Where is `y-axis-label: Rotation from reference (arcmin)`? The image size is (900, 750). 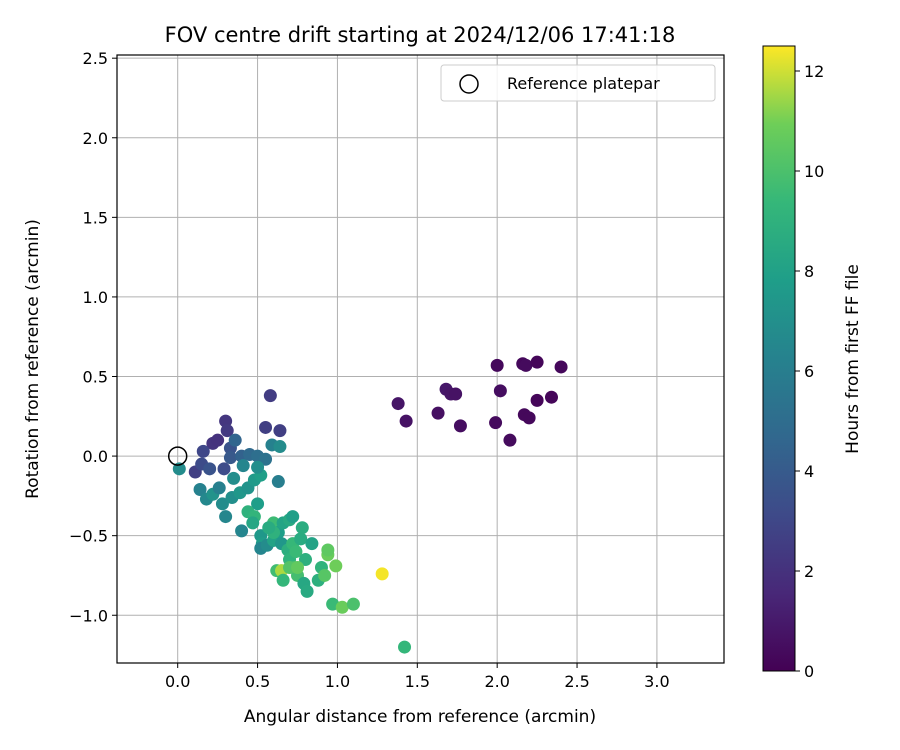
y-axis-label: Rotation from reference (arcmin) is located at coordinates (33, 359).